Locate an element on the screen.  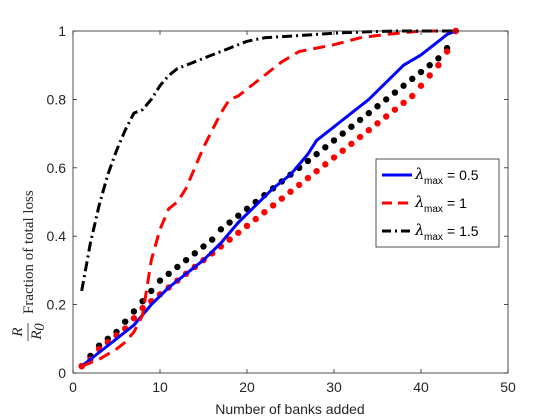
y-axis-label: R R 0 Fraction of total loss is located at coordinates (29, 265).